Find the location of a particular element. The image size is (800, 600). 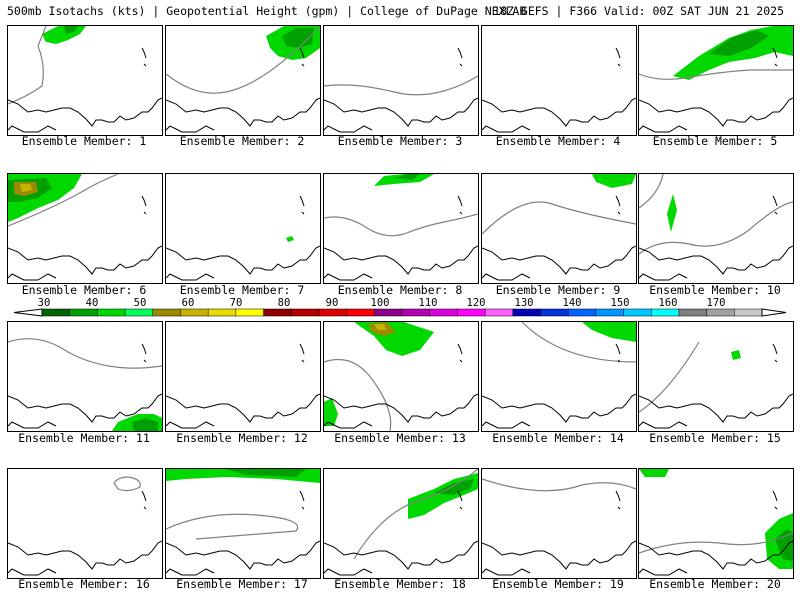

ensemble-member-label: Ensemble Member: 11 is located at coordinates (84, 438).